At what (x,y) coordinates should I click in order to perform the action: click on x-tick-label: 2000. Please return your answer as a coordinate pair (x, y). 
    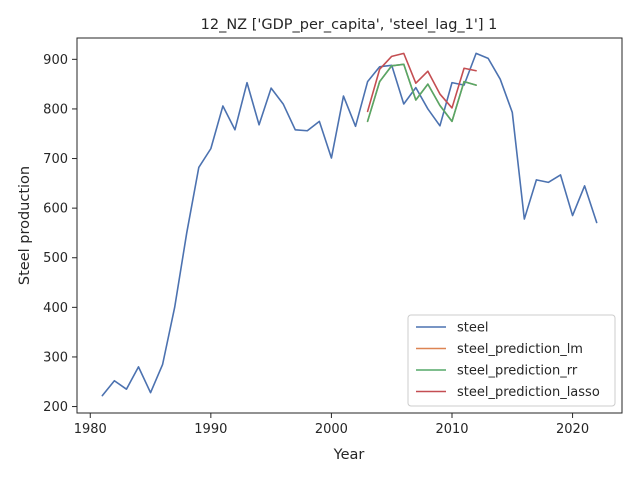
    Looking at the image, I should click on (331, 429).